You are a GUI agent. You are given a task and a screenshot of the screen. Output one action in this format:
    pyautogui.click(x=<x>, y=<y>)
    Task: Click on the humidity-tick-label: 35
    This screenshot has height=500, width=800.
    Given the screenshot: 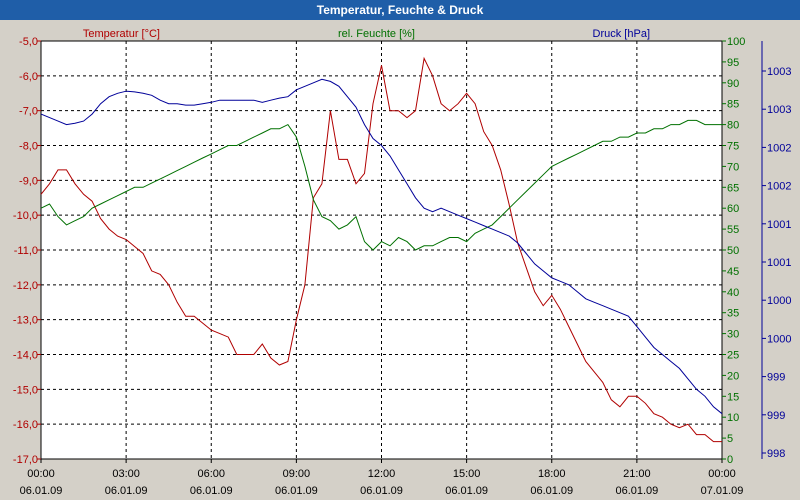 What is the action you would take?
    pyautogui.click(x=733, y=314)
    